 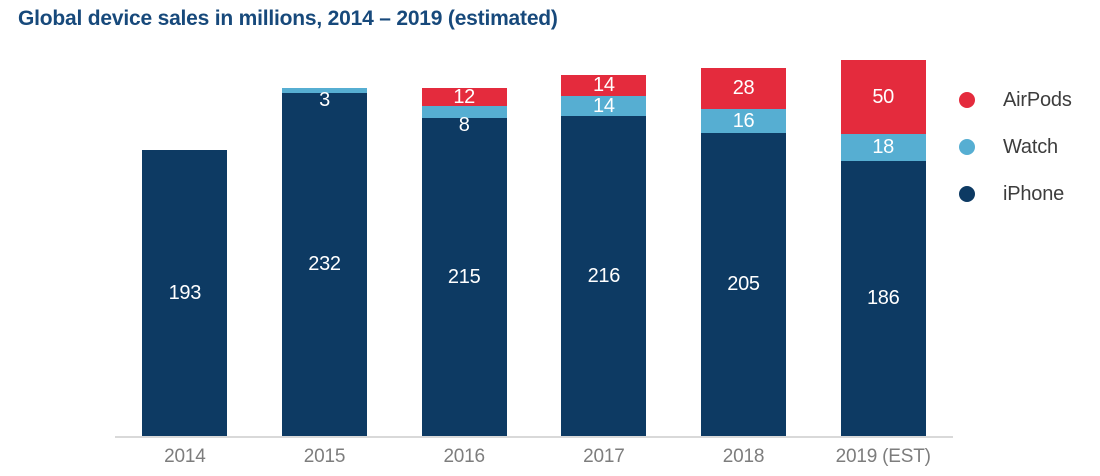 I want to click on segment-airpods: 12, so click(x=464, y=97).